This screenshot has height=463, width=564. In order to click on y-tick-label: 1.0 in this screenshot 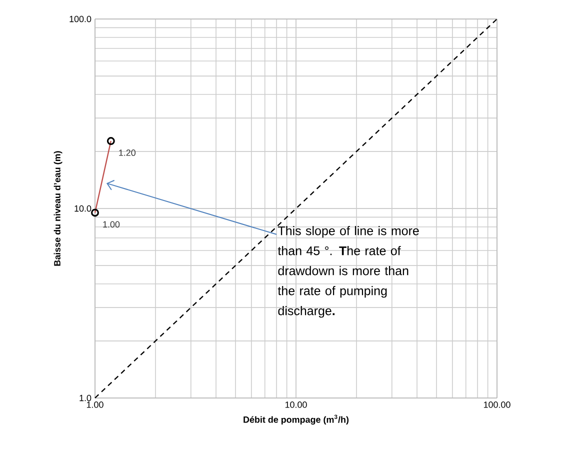, I will do `click(86, 398)`.